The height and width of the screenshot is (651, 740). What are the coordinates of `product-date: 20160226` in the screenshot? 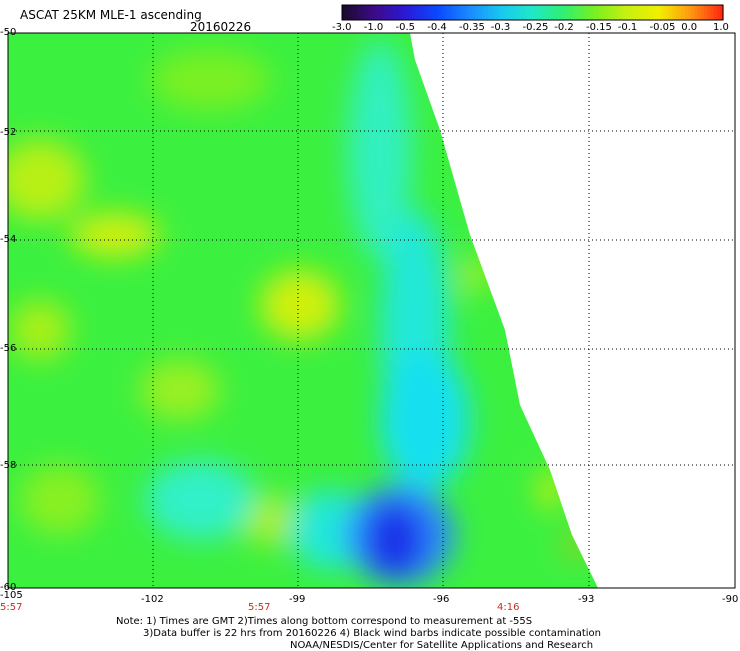 It's located at (221, 27).